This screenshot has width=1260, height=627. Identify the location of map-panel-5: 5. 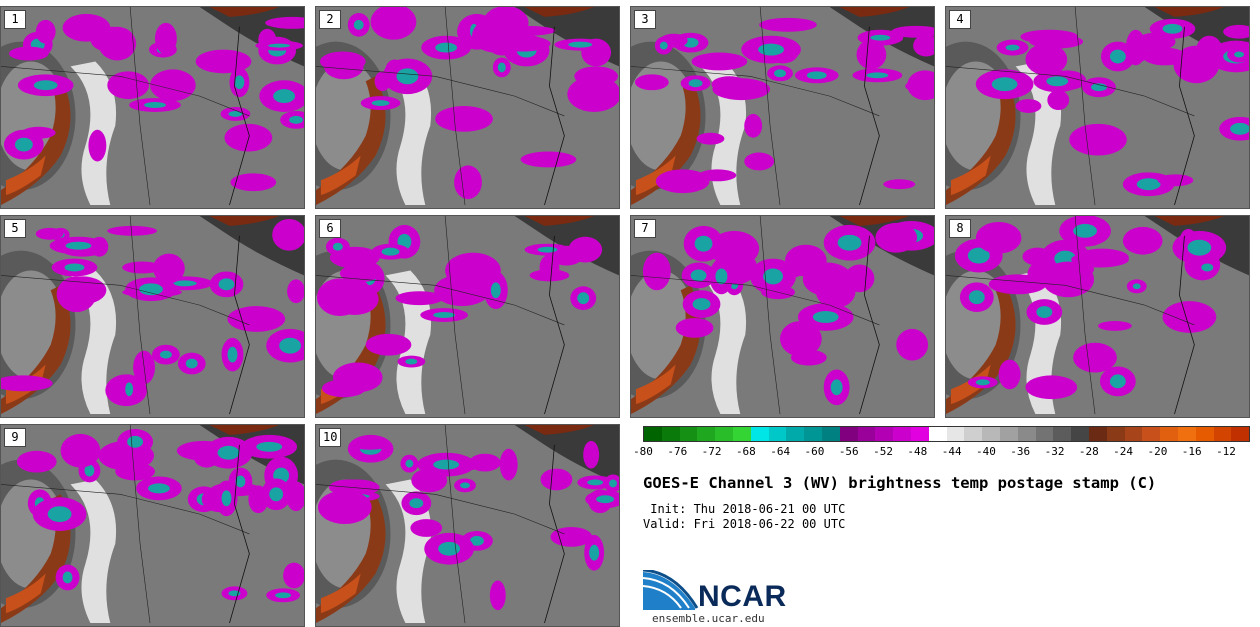
(152, 316).